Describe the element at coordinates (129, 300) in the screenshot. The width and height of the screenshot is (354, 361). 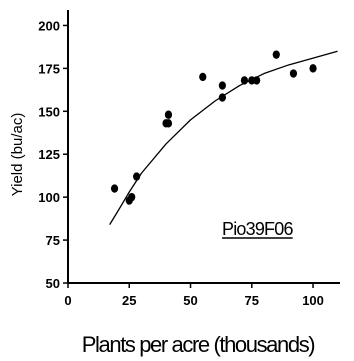
I see `x-tick-label: 25` at that location.